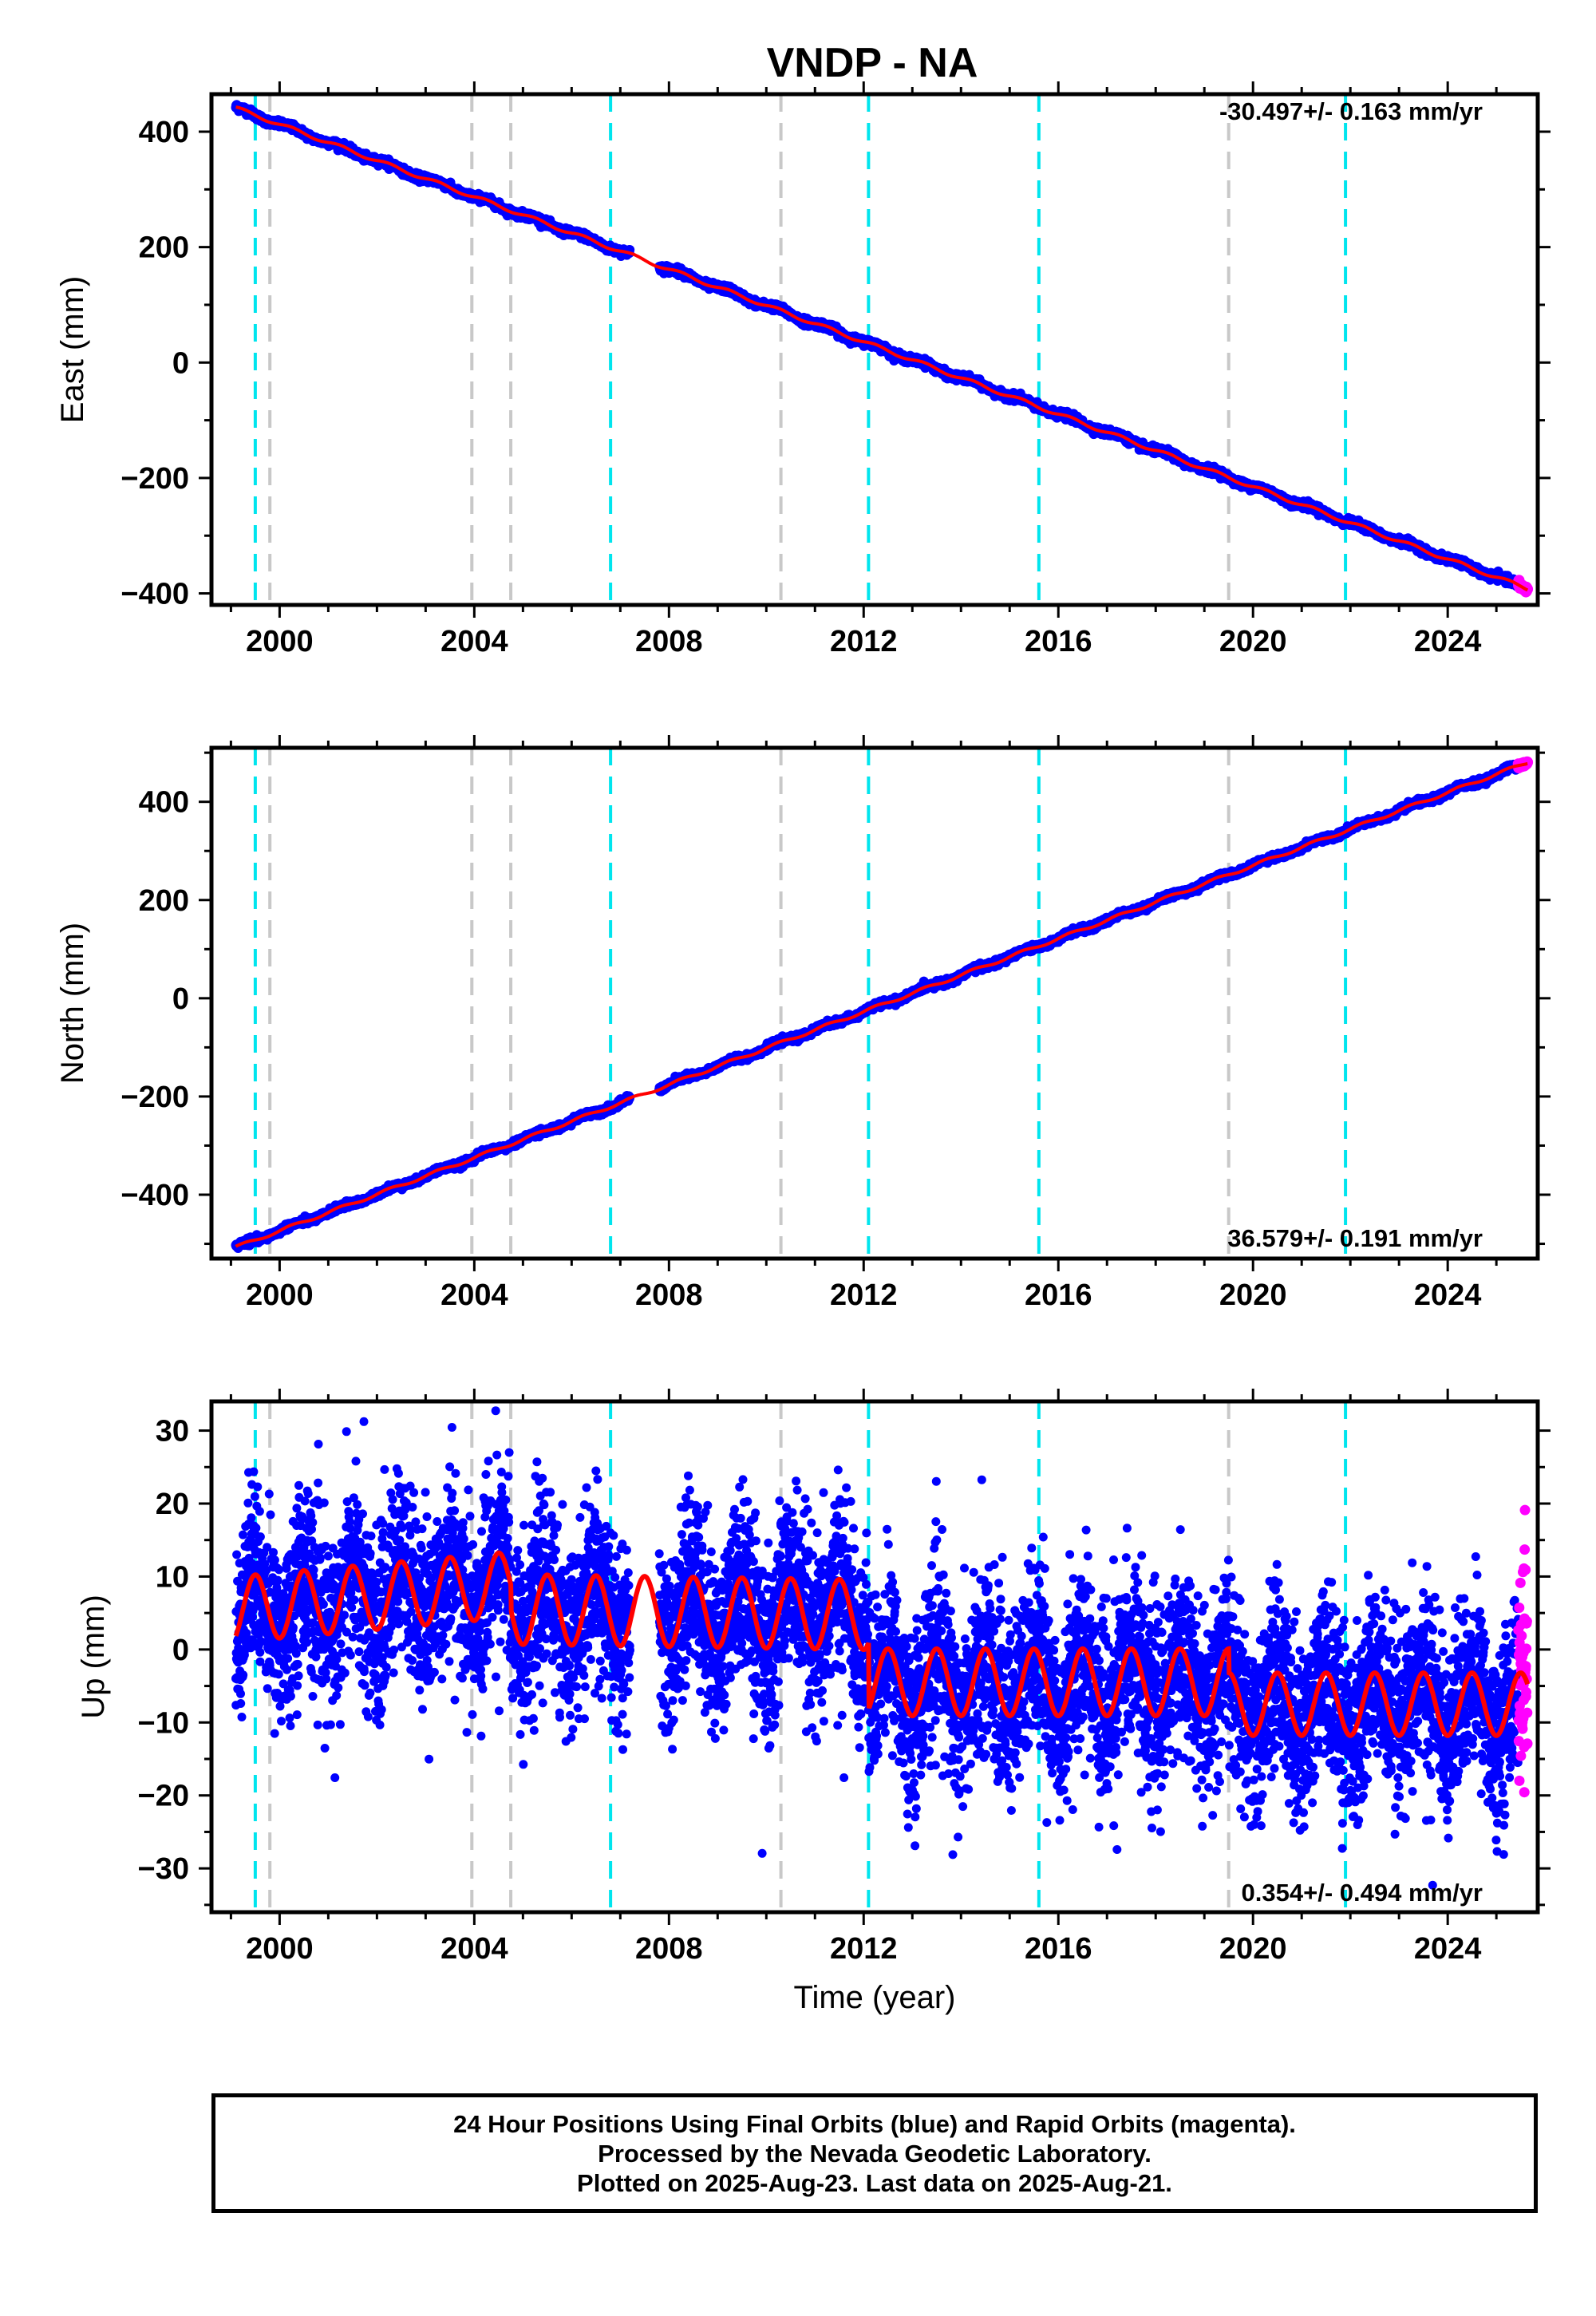 This screenshot has width=1596, height=2316. What do you see at coordinates (873, 63) in the screenshot?
I see `chart-title: VNDP - NA` at bounding box center [873, 63].